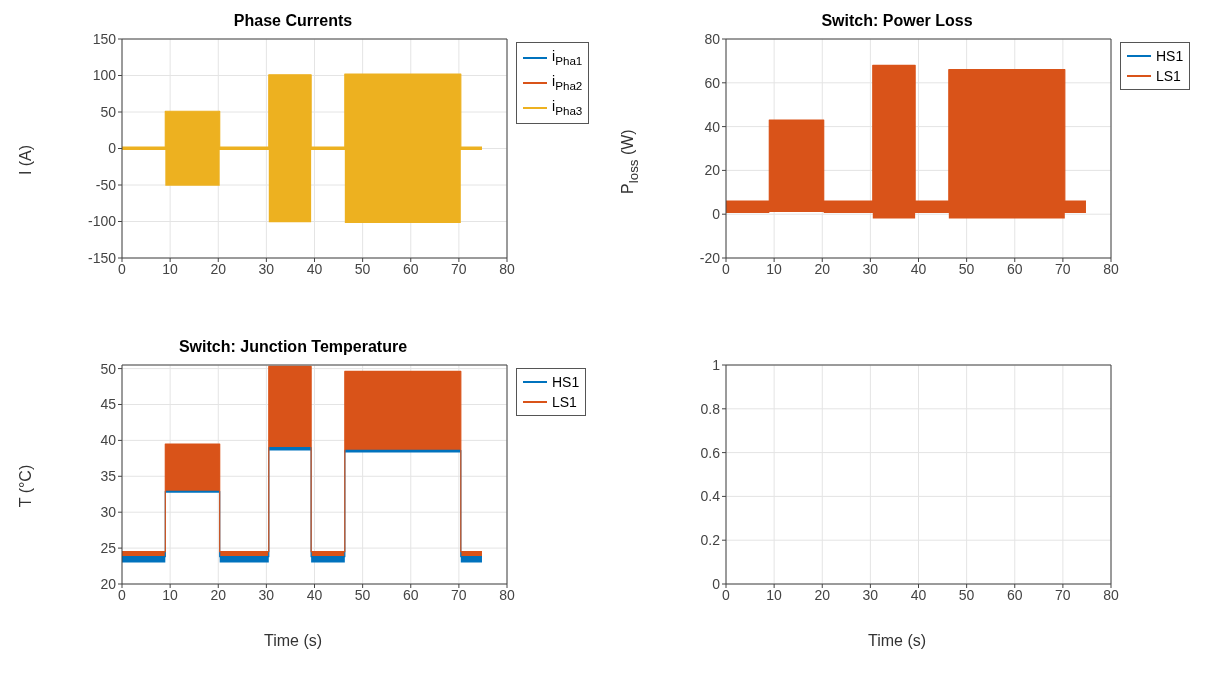  What do you see at coordinates (108, 476) in the screenshot?
I see `y-tick-label: 35` at bounding box center [108, 476].